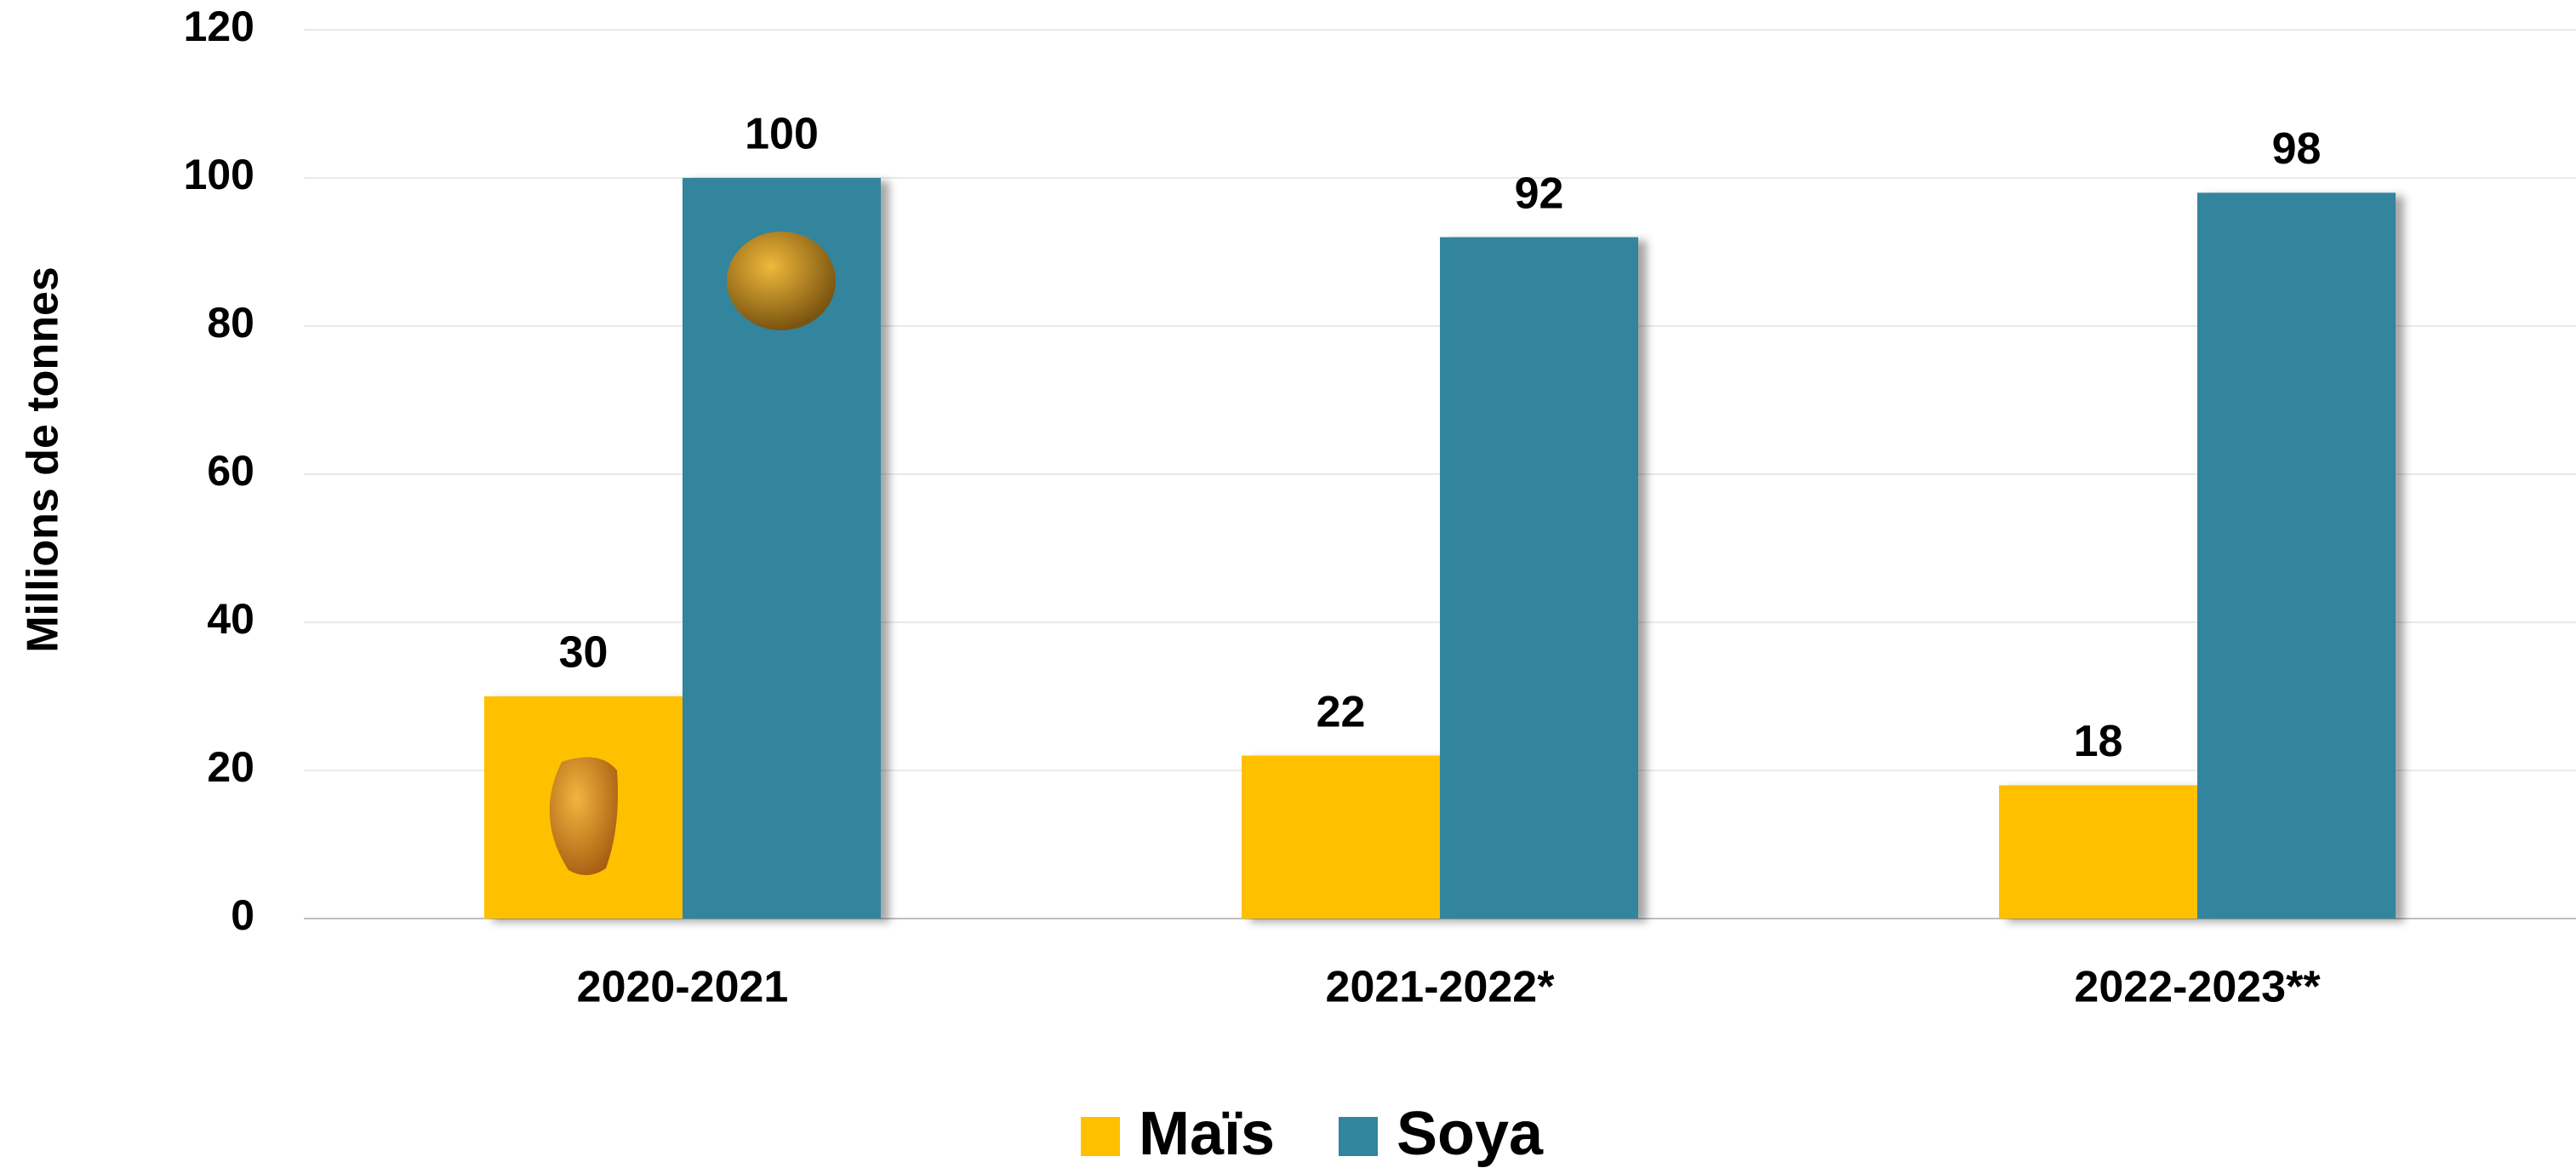 This screenshot has height=1168, width=2576. What do you see at coordinates (1207, 1134) in the screenshot?
I see `legend-label: Maïs` at bounding box center [1207, 1134].